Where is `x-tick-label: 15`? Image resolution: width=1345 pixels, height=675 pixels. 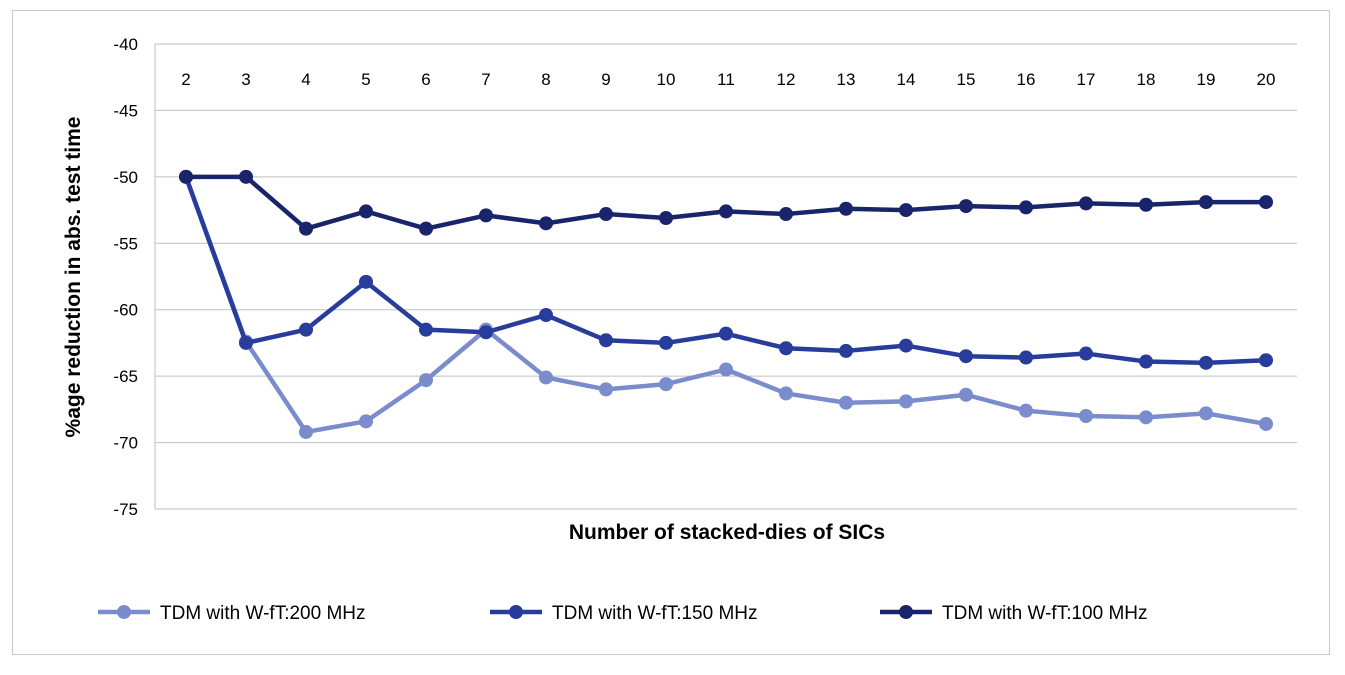 x-tick-label: 15 is located at coordinates (966, 79).